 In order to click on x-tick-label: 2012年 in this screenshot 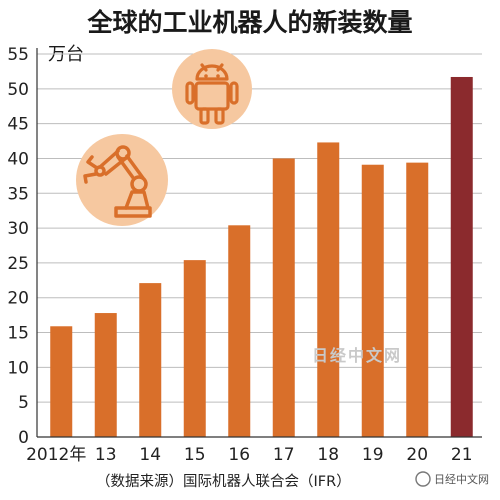, I will do `click(56, 455)`.